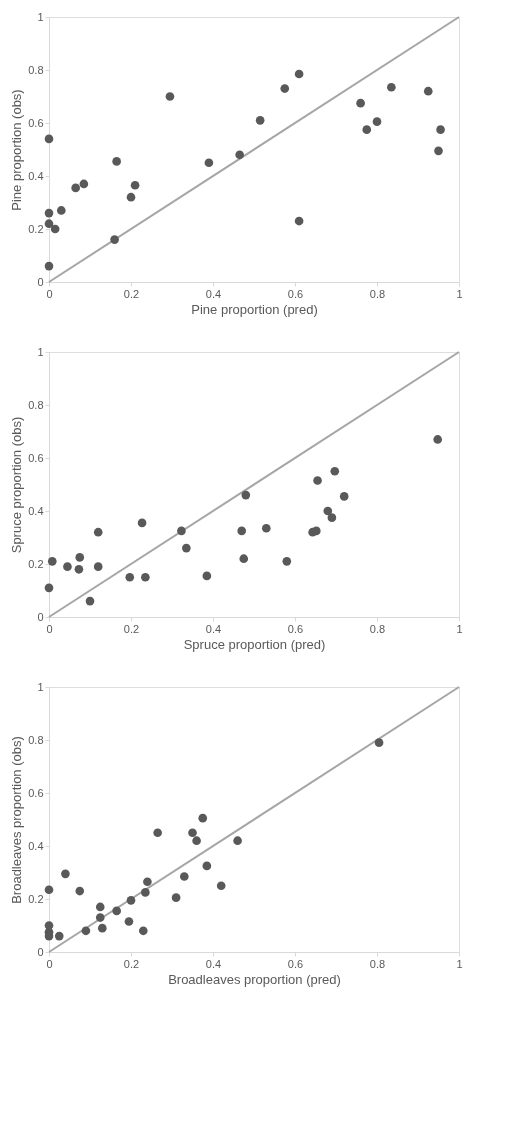 This screenshot has height=1133, width=510. What do you see at coordinates (254, 644) in the screenshot?
I see `x-axis-title: Spruce proportion (pred)` at bounding box center [254, 644].